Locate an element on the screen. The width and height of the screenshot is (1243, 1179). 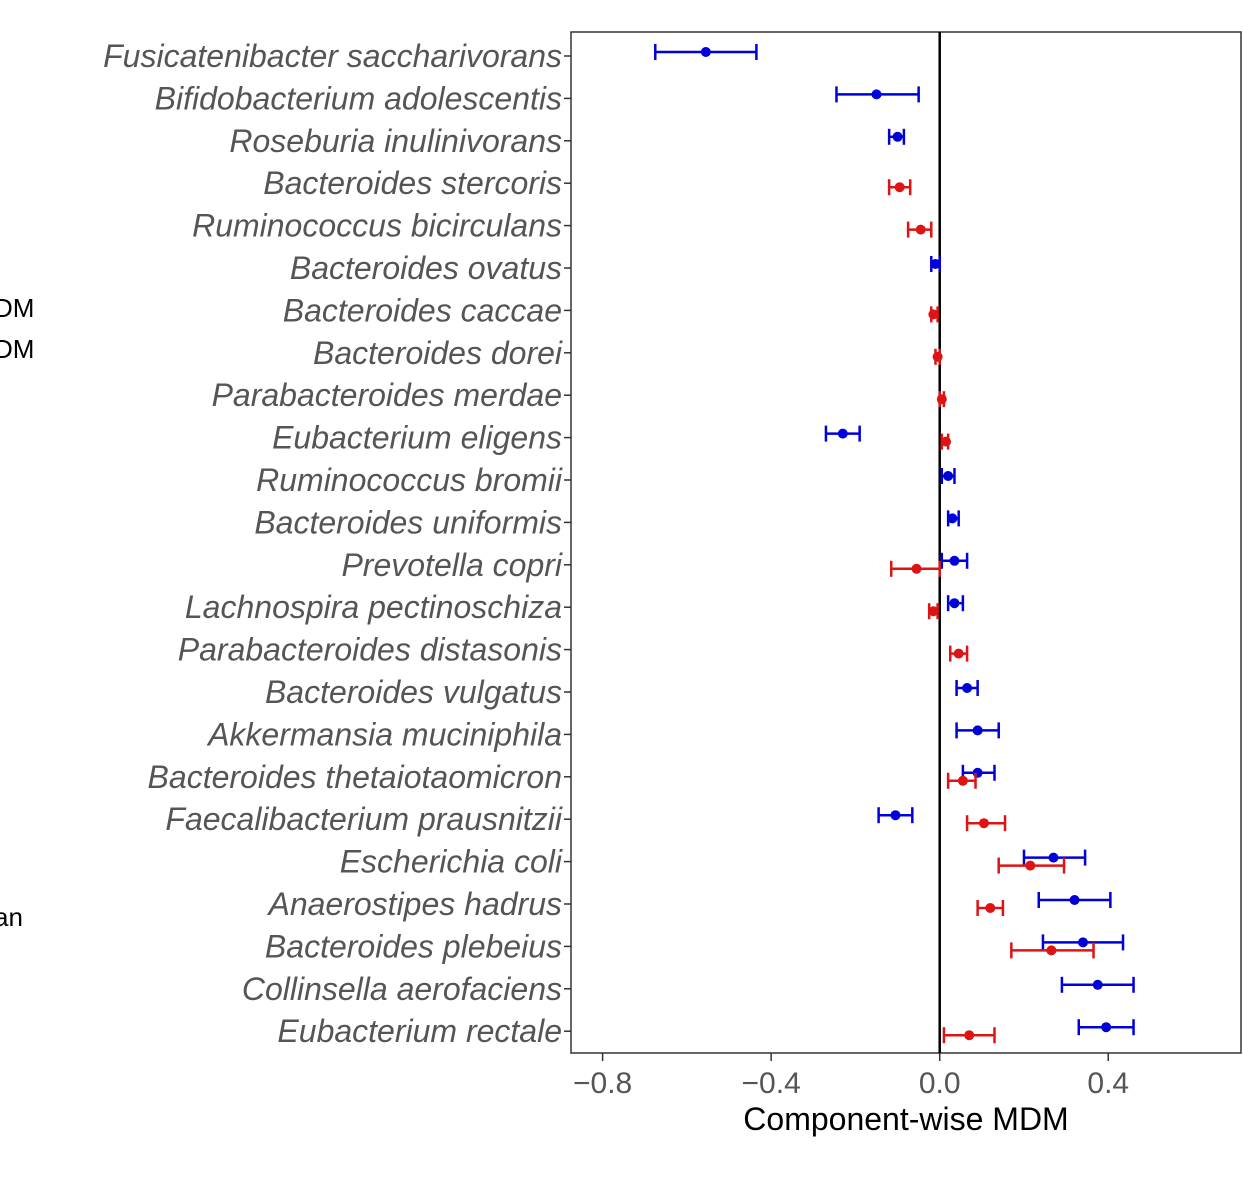
blue-point-lachnospira-pectinoschiza is located at coordinates (955, 603).